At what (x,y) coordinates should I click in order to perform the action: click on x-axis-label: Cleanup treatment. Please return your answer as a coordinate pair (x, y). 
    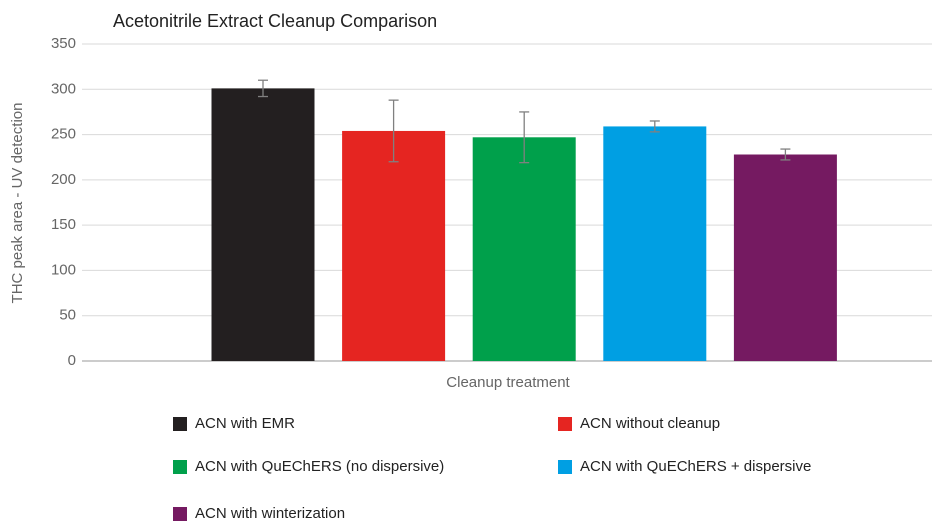
    Looking at the image, I should click on (508, 382).